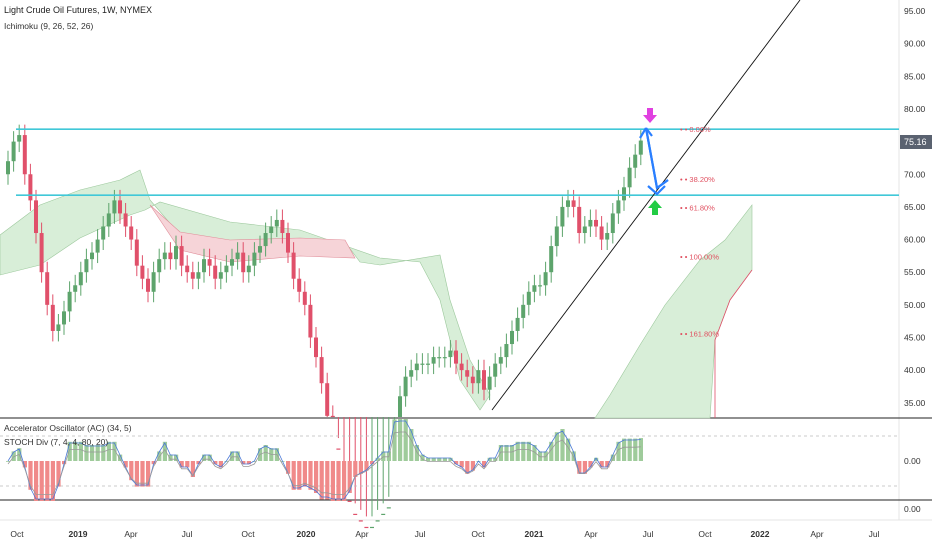 This screenshot has width=932, height=550. Describe the element at coordinates (306, 534) in the screenshot. I see `x-tick-label: 2020` at that location.